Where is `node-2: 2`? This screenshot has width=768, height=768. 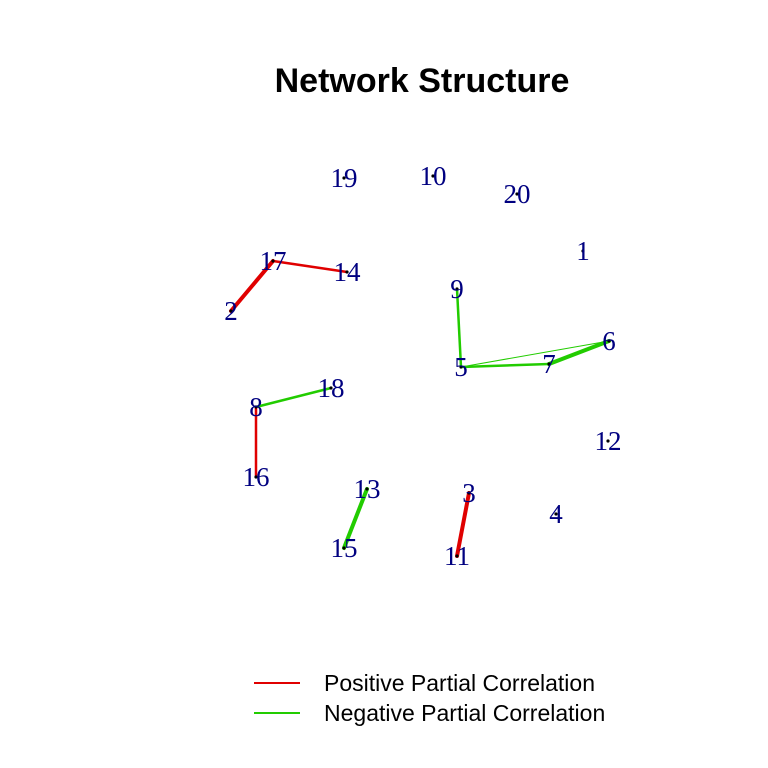
node-2: 2 is located at coordinates (231, 311).